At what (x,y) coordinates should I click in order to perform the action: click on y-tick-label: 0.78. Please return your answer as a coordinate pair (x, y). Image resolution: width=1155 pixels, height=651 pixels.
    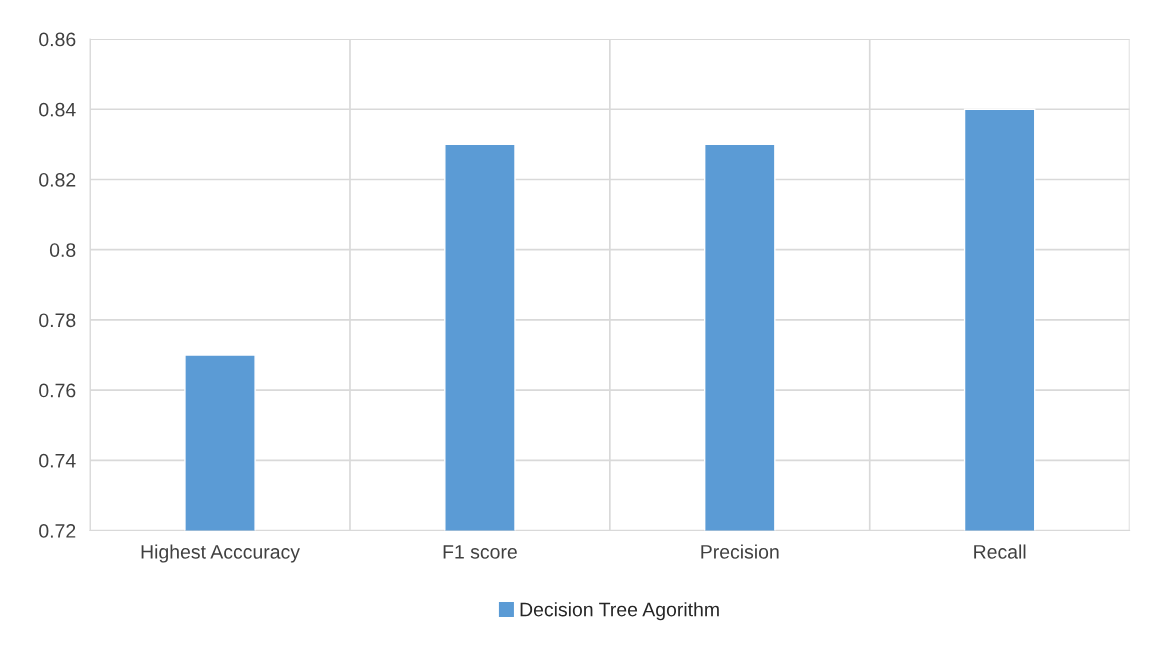
    Looking at the image, I should click on (57, 320).